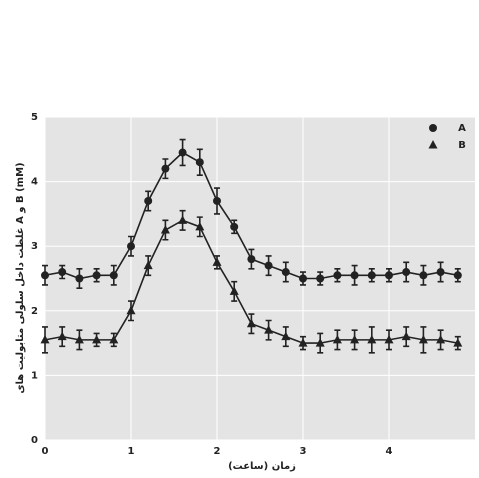  I want to click on y-tick-label: 2, so click(34, 311).